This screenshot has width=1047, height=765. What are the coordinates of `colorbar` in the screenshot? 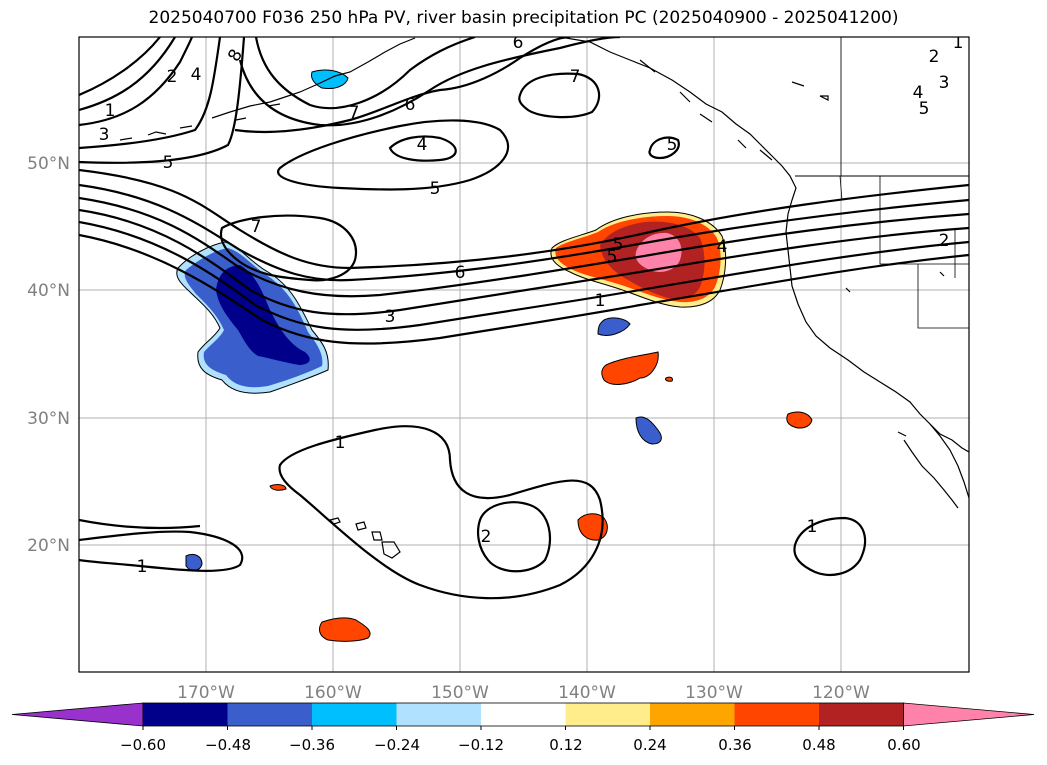 It's located at (523, 716).